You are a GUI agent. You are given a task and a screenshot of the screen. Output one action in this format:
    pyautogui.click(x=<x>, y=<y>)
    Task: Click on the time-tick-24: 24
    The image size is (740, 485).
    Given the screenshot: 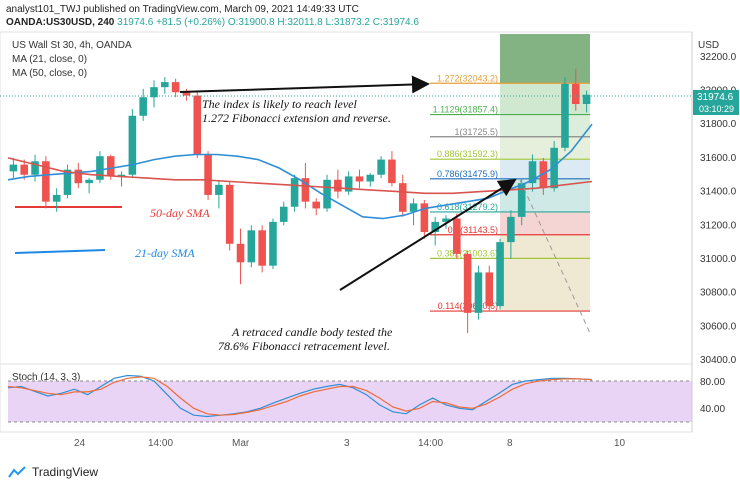 What is the action you would take?
    pyautogui.click(x=80, y=443)
    